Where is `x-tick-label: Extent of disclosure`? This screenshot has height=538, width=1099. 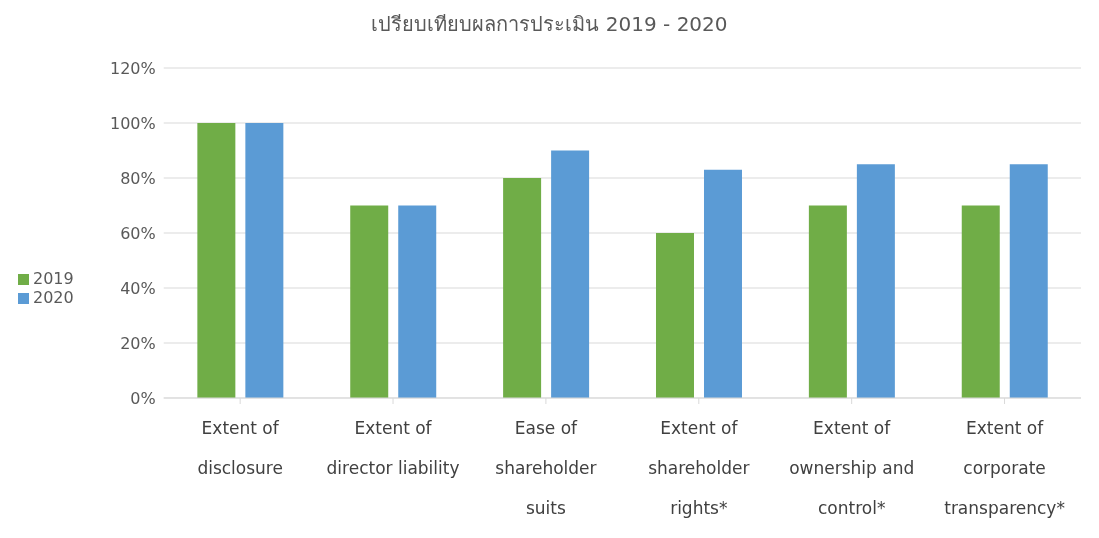
x-tick-label: Extent of disclosure is located at coordinates (240, 448).